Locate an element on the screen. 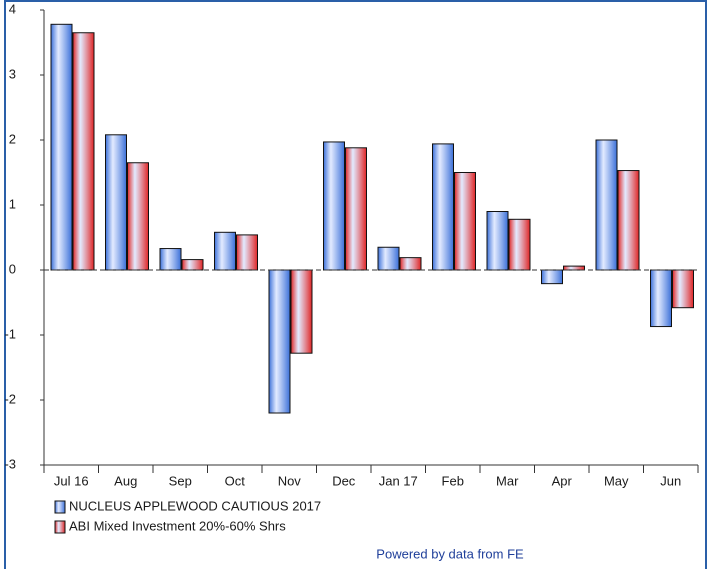 The image size is (715, 569). y-tick-label: -1 is located at coordinates (10, 333).